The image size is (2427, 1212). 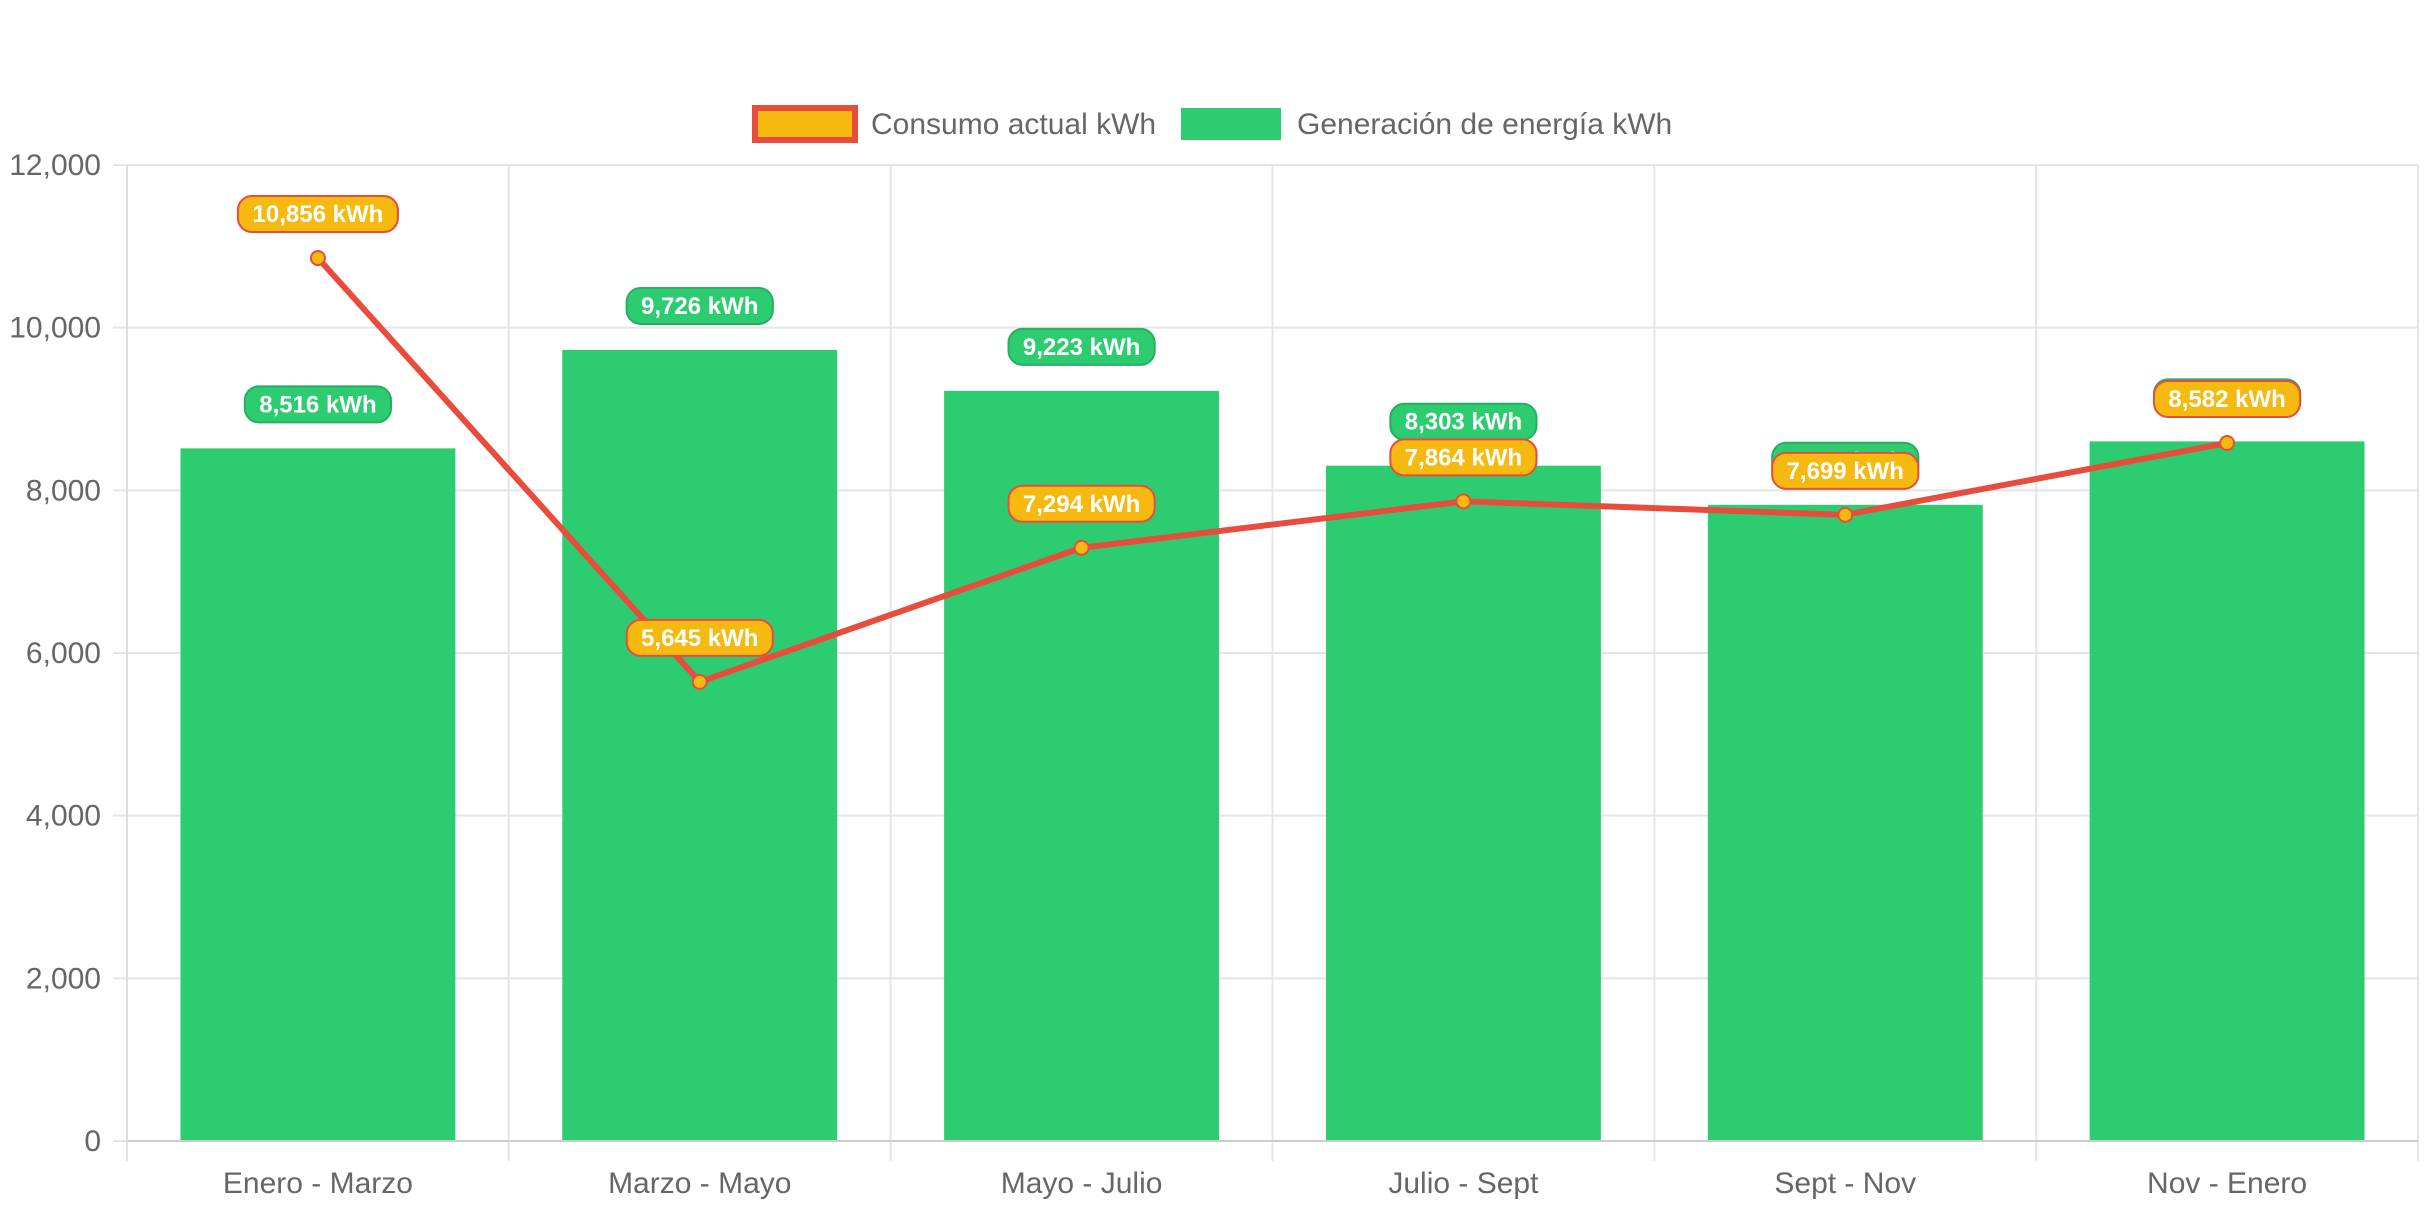 I want to click on bar-value-label: 8,516 kWh, so click(x=318, y=404).